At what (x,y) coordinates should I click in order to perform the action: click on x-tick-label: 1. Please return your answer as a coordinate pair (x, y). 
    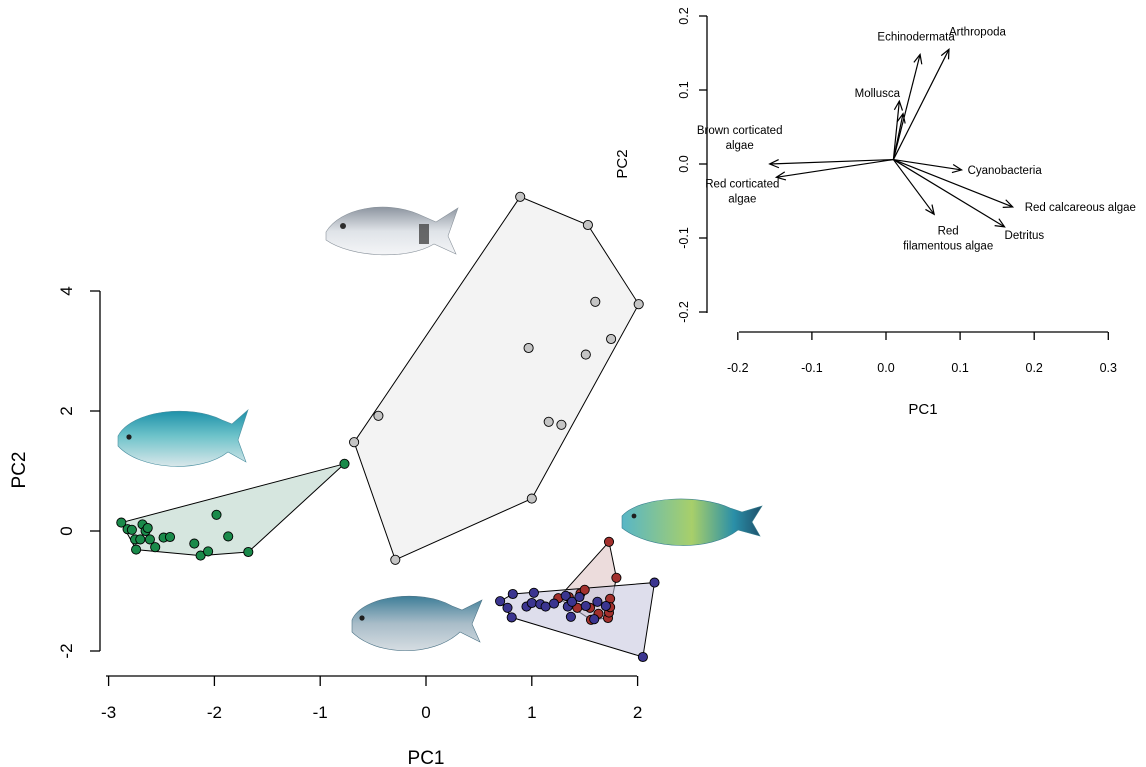
    Looking at the image, I should click on (531, 712).